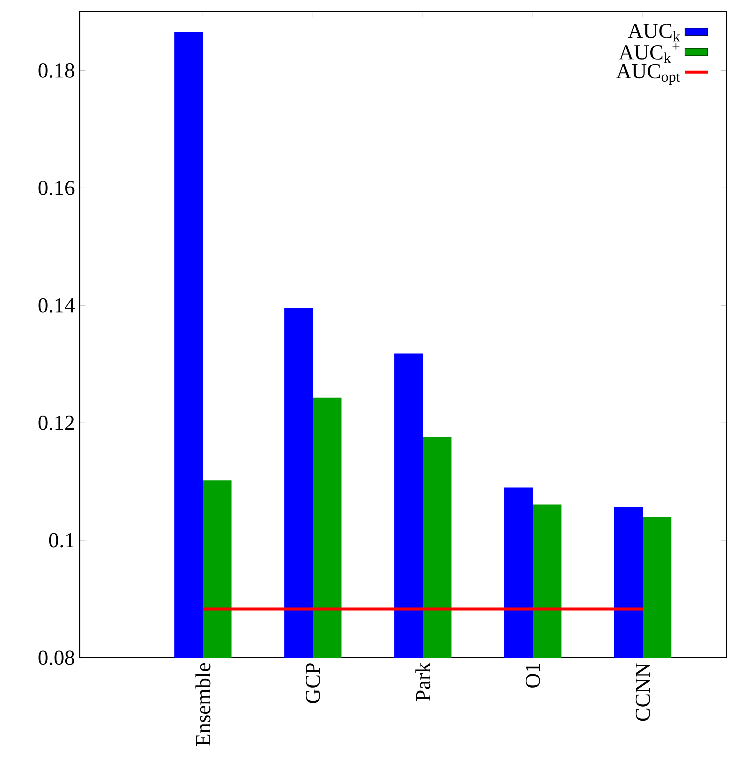  What do you see at coordinates (313, 684) in the screenshot?
I see `x-tick-label: GCP` at bounding box center [313, 684].